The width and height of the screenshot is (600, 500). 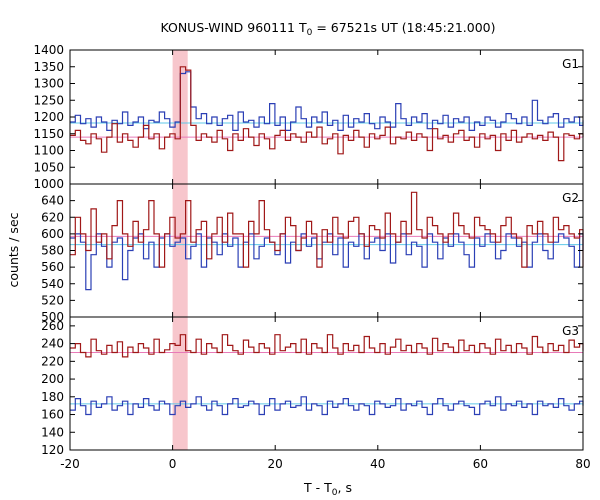 I want to click on y-tick-label: 200, so click(x=52, y=379).